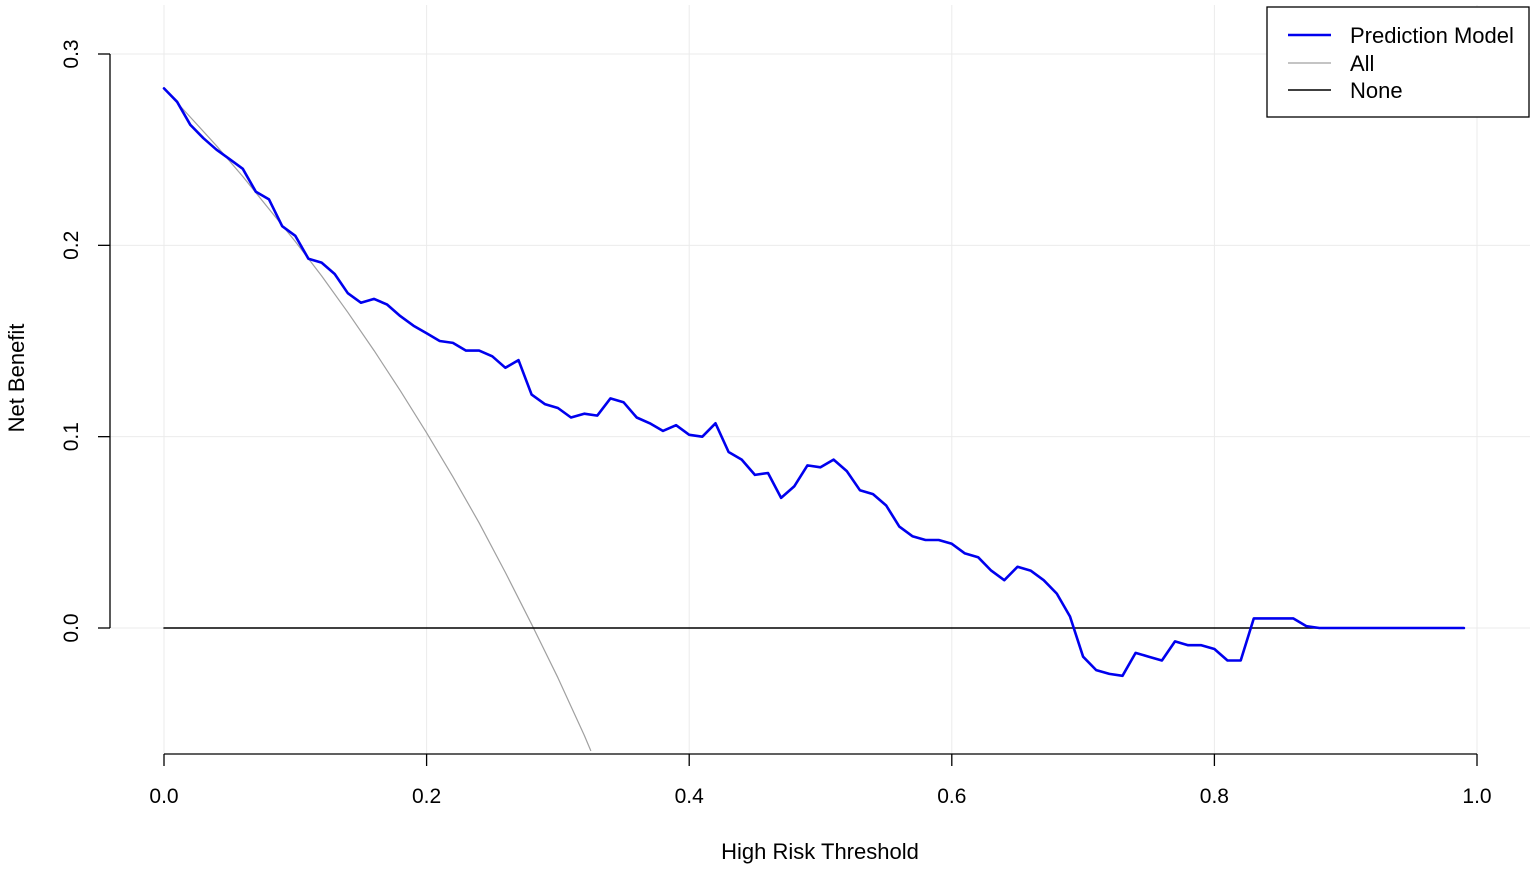 The image size is (1536, 869). Describe the element at coordinates (1362, 63) in the screenshot. I see `legend-label: All` at that location.